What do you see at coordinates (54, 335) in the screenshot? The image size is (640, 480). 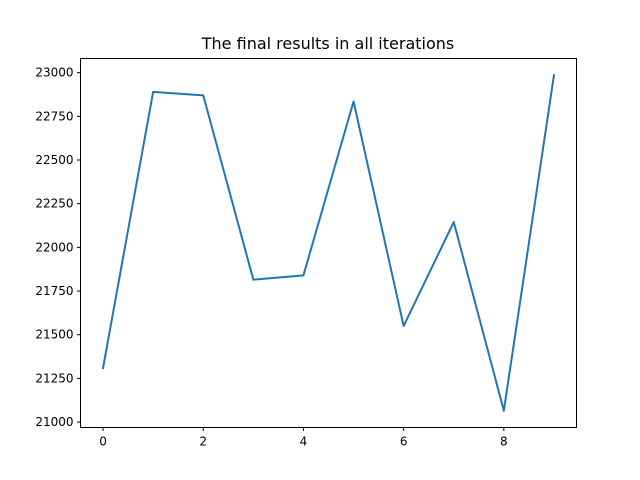 I see `y-tick-label: 21500` at bounding box center [54, 335].